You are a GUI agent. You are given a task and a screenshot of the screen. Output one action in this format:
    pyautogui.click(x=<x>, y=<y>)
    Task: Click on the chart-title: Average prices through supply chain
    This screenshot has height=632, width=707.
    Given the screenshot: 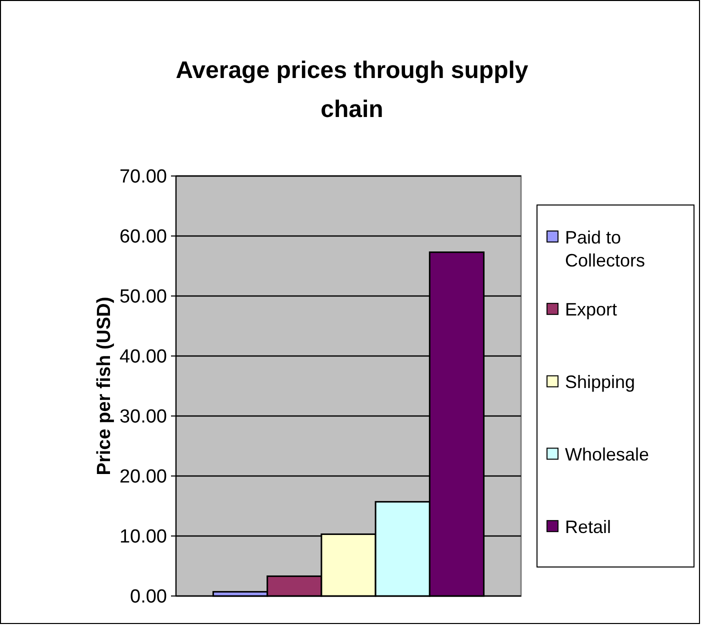 What is the action you would take?
    pyautogui.click(x=352, y=90)
    